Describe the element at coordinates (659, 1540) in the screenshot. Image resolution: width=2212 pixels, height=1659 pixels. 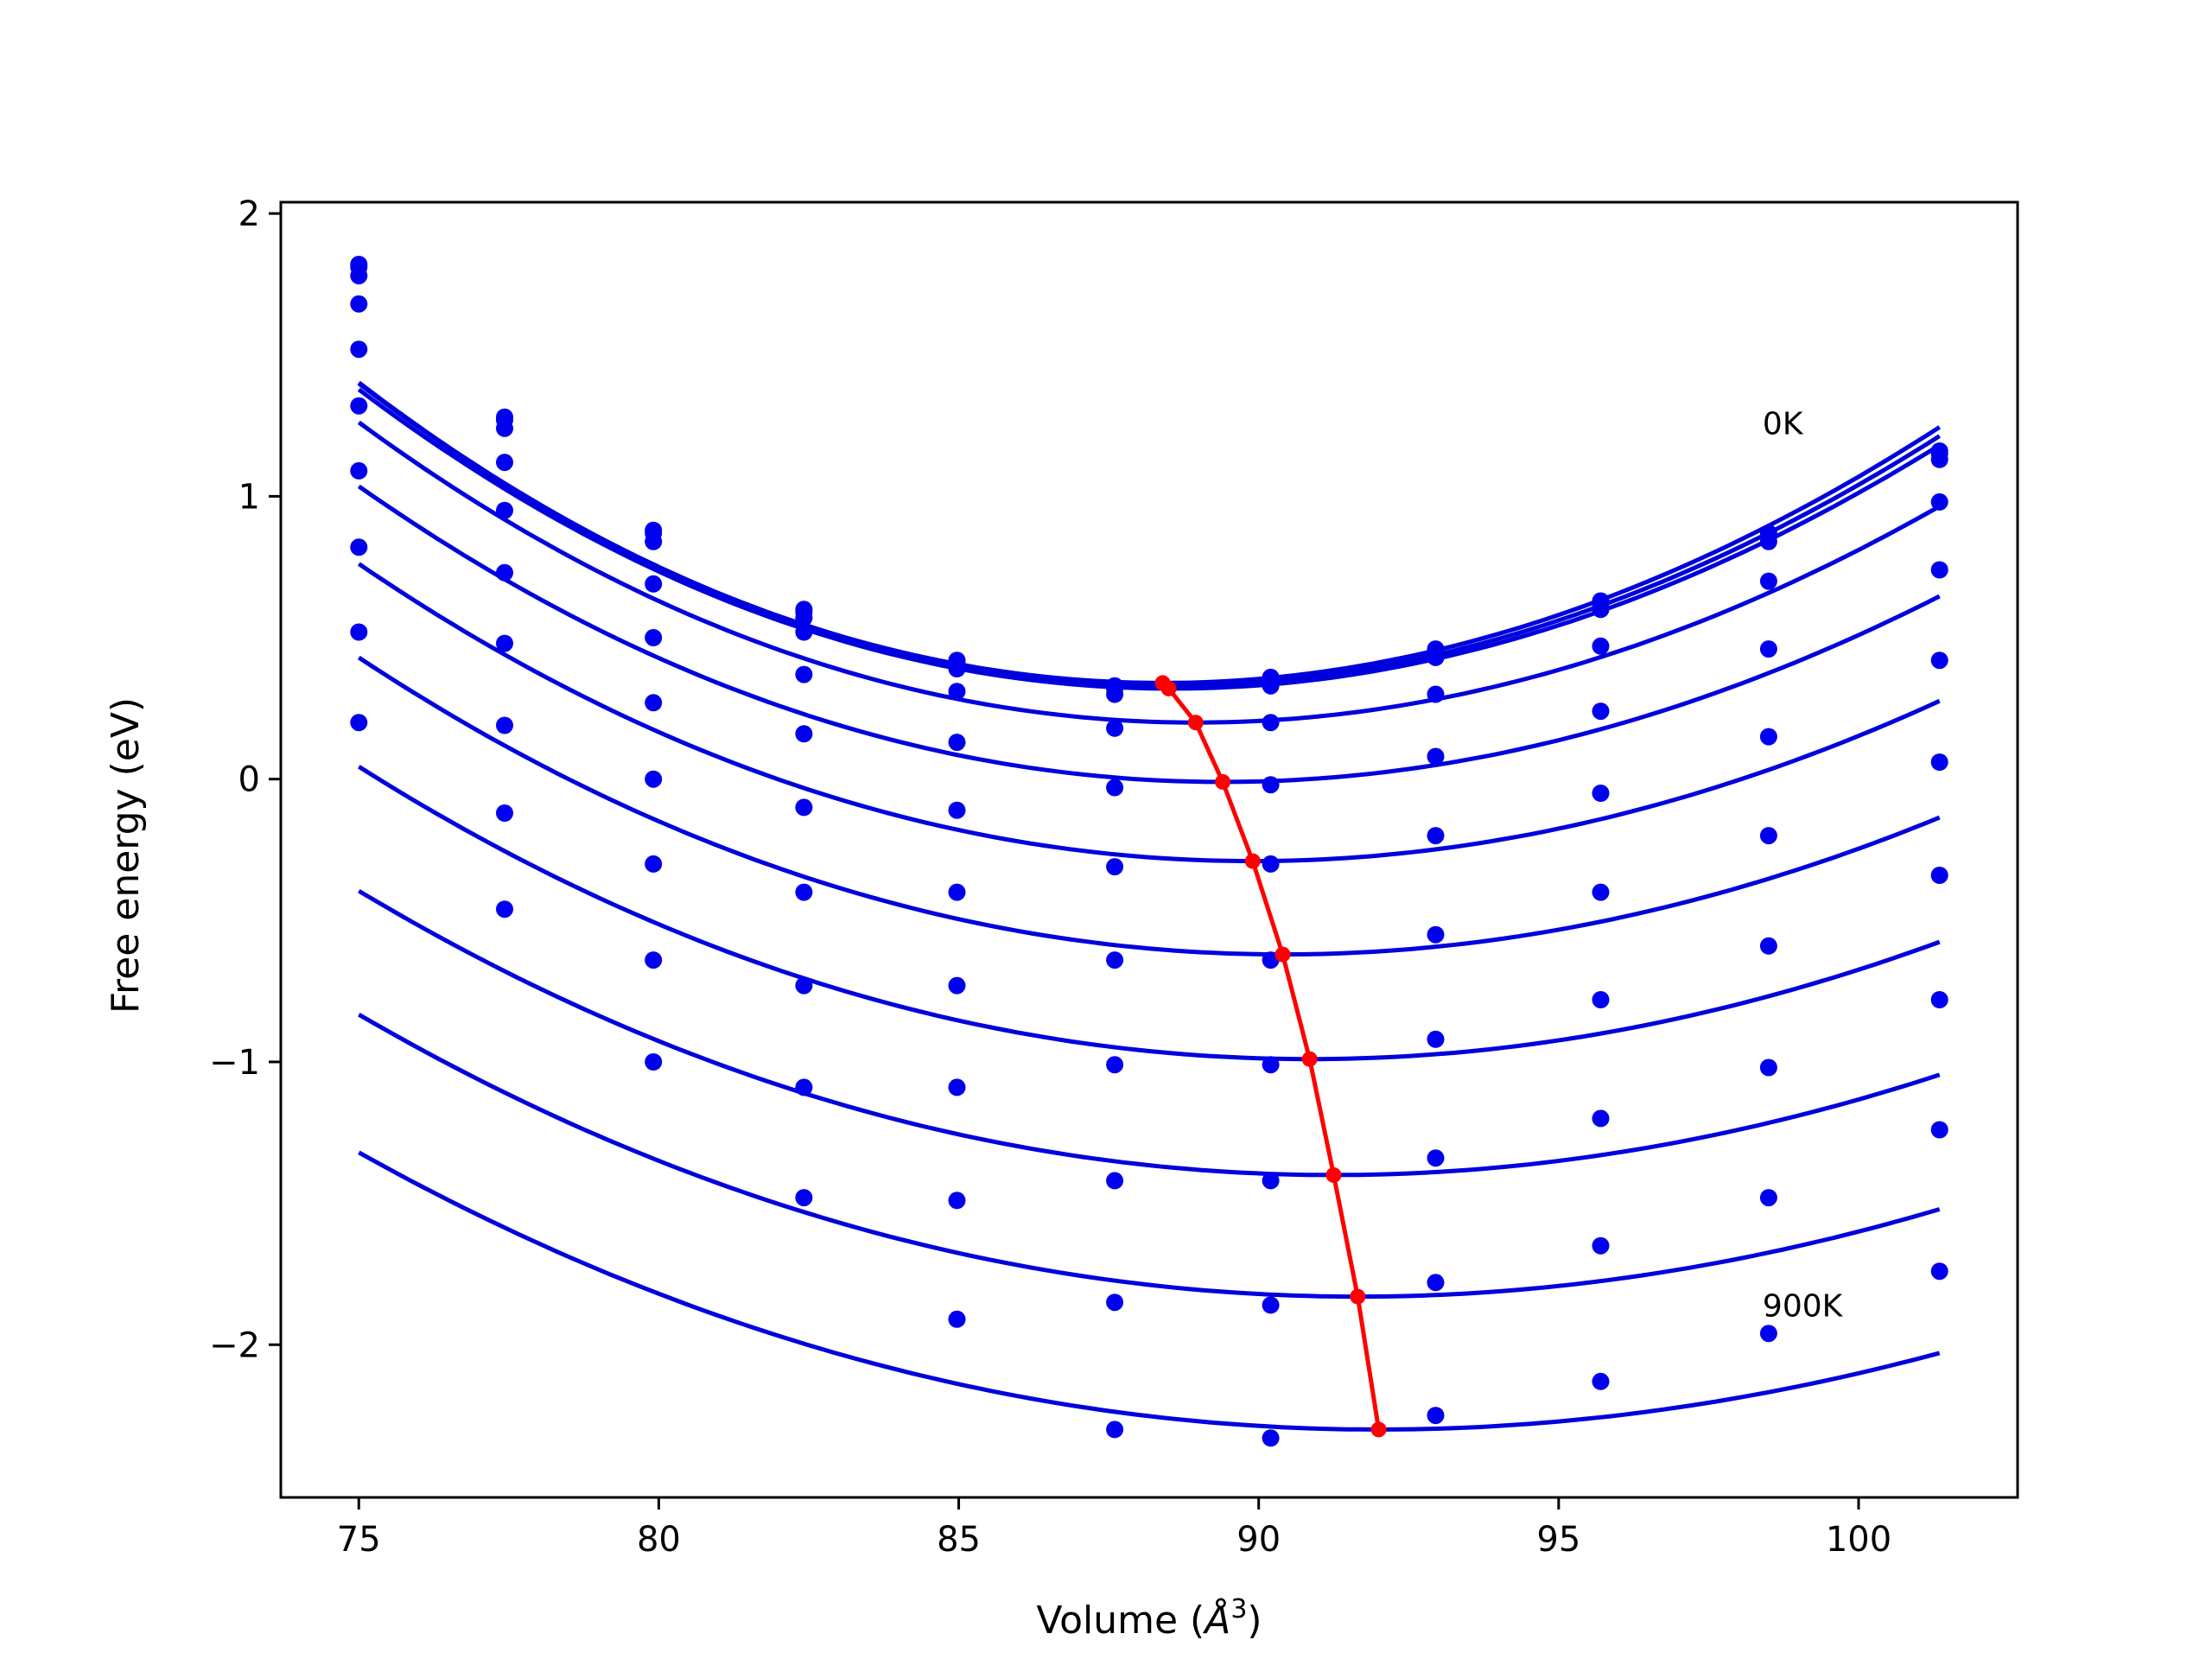
I see `x-tick-label: 80` at that location.